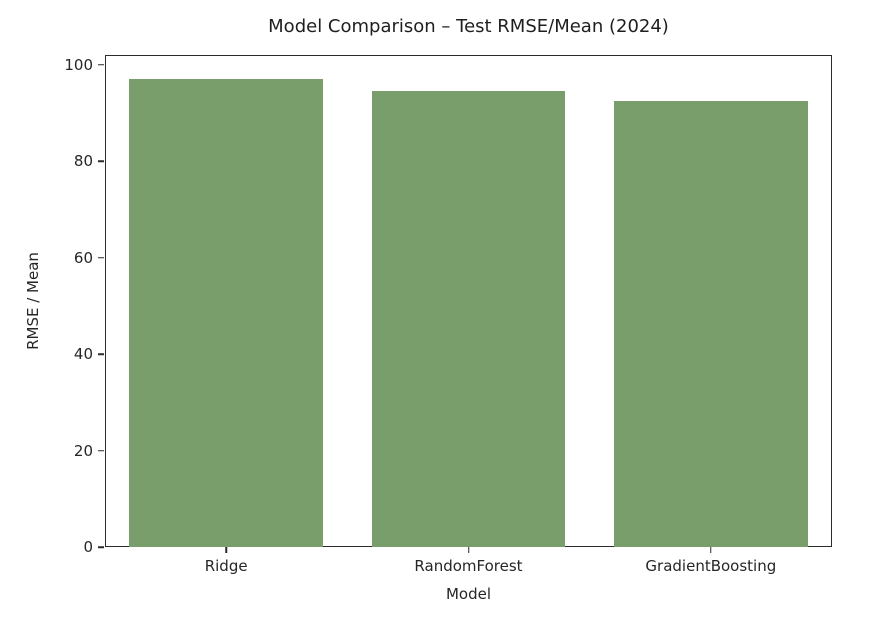  Describe the element at coordinates (83, 161) in the screenshot. I see `y-tick-label: 80` at that location.